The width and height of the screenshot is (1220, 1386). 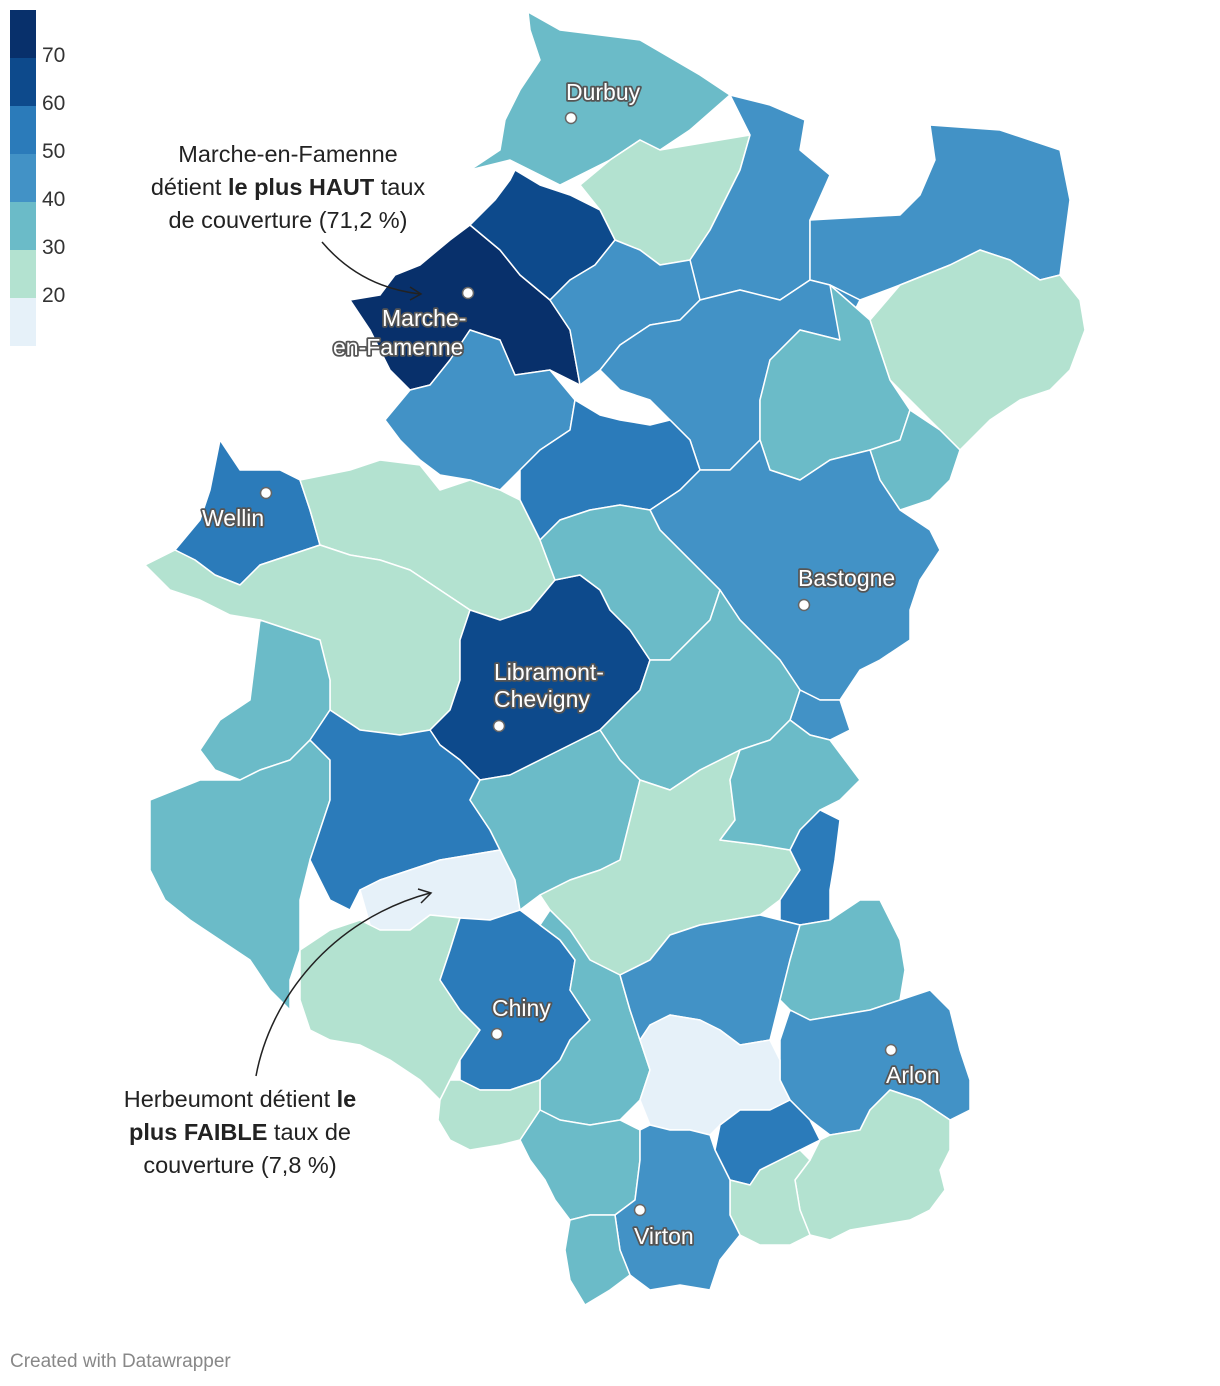 I want to click on annotation-highest-line2: détient le plus HAUT taux, so click(x=288, y=187).